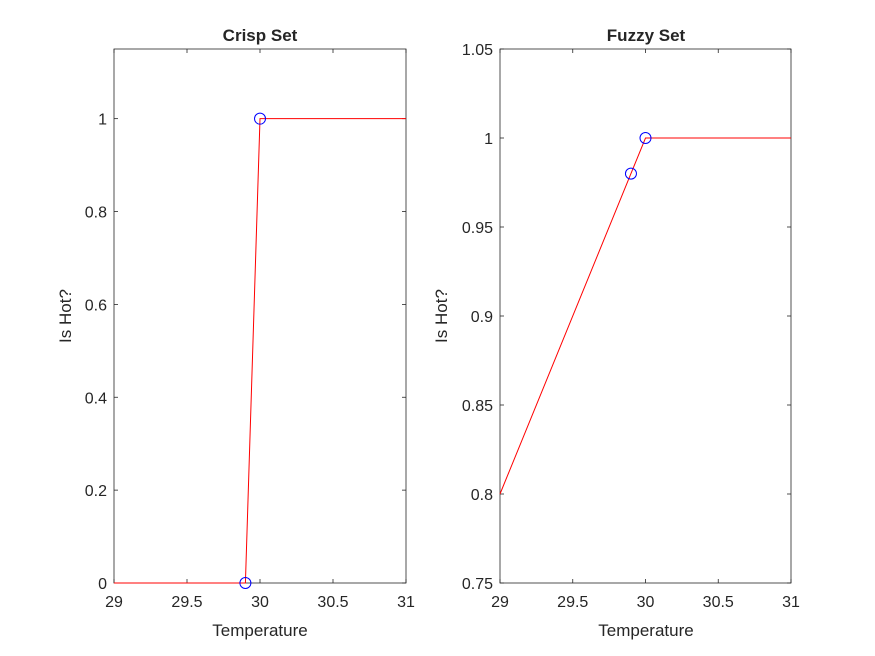 The height and width of the screenshot is (656, 875). What do you see at coordinates (260, 35) in the screenshot?
I see `crisp-set-title: Crisp Set` at bounding box center [260, 35].